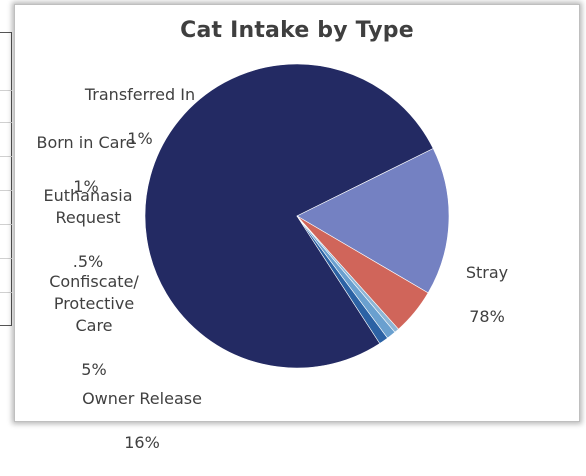 The width and height of the screenshot is (586, 476). What do you see at coordinates (142, 421) in the screenshot?
I see `label-owner-release: Owner Release 16%` at bounding box center [142, 421].